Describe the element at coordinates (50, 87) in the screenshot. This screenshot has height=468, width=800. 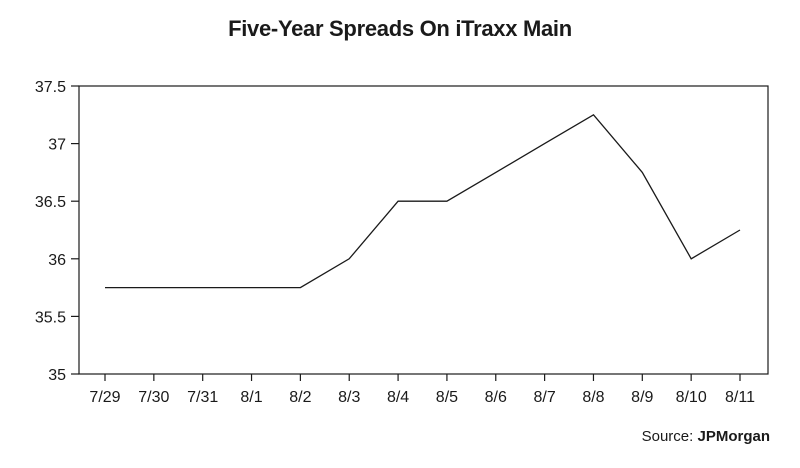
I see `y-tick-label: 37.5` at that location.